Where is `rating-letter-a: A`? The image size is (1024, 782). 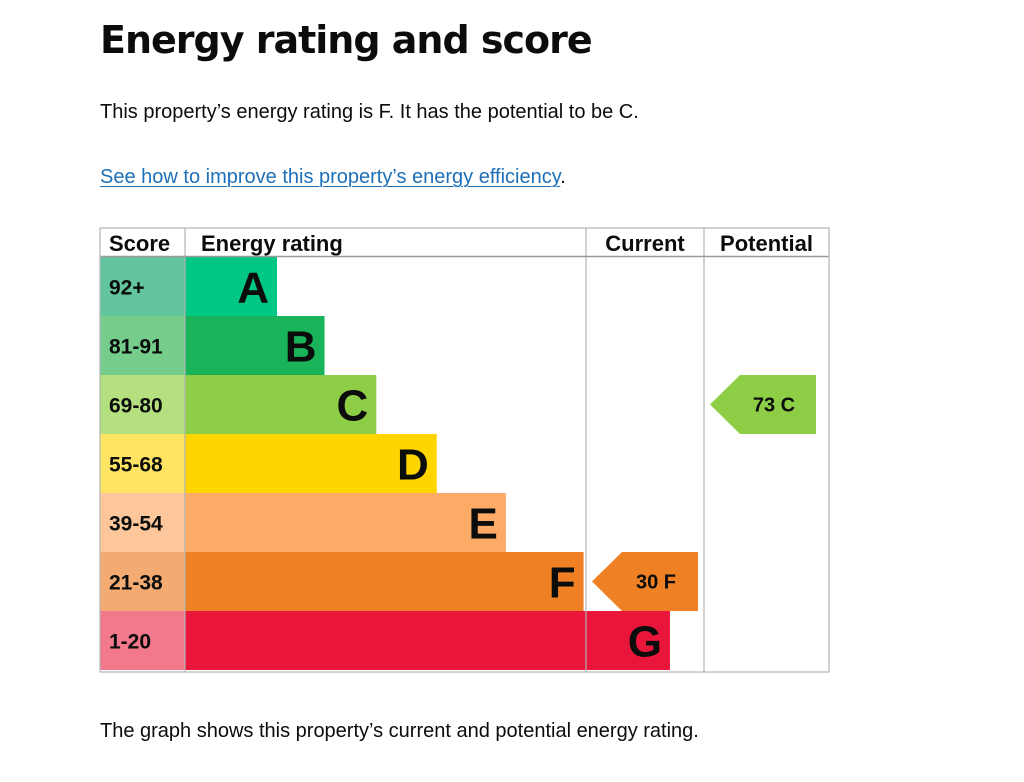 rating-letter-a: A is located at coordinates (253, 288).